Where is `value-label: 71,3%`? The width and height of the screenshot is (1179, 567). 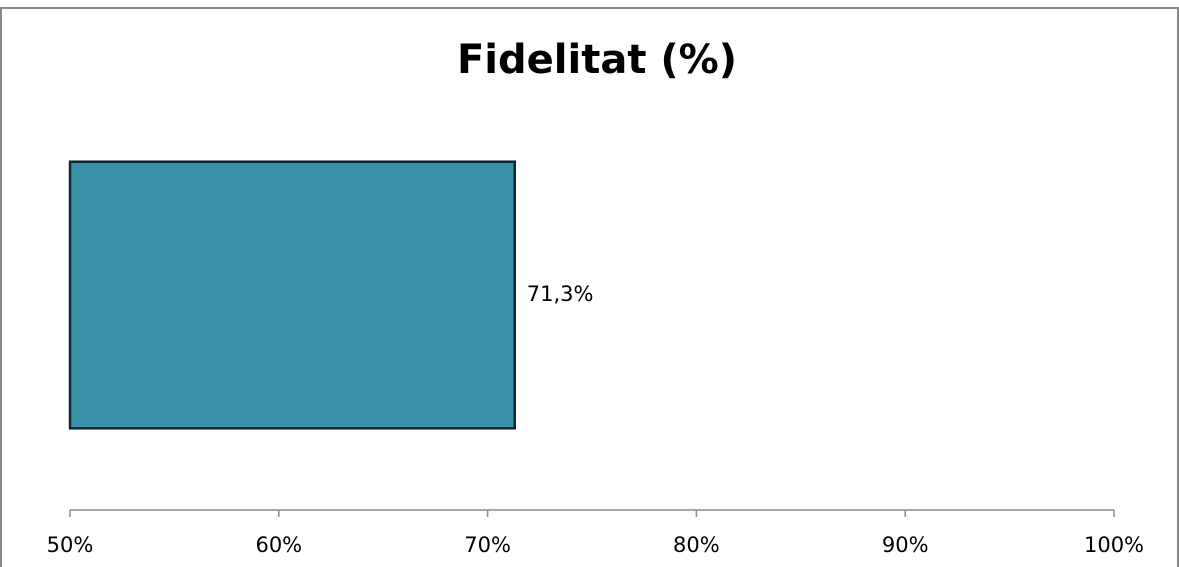 value-label: 71,3% is located at coordinates (560, 294).